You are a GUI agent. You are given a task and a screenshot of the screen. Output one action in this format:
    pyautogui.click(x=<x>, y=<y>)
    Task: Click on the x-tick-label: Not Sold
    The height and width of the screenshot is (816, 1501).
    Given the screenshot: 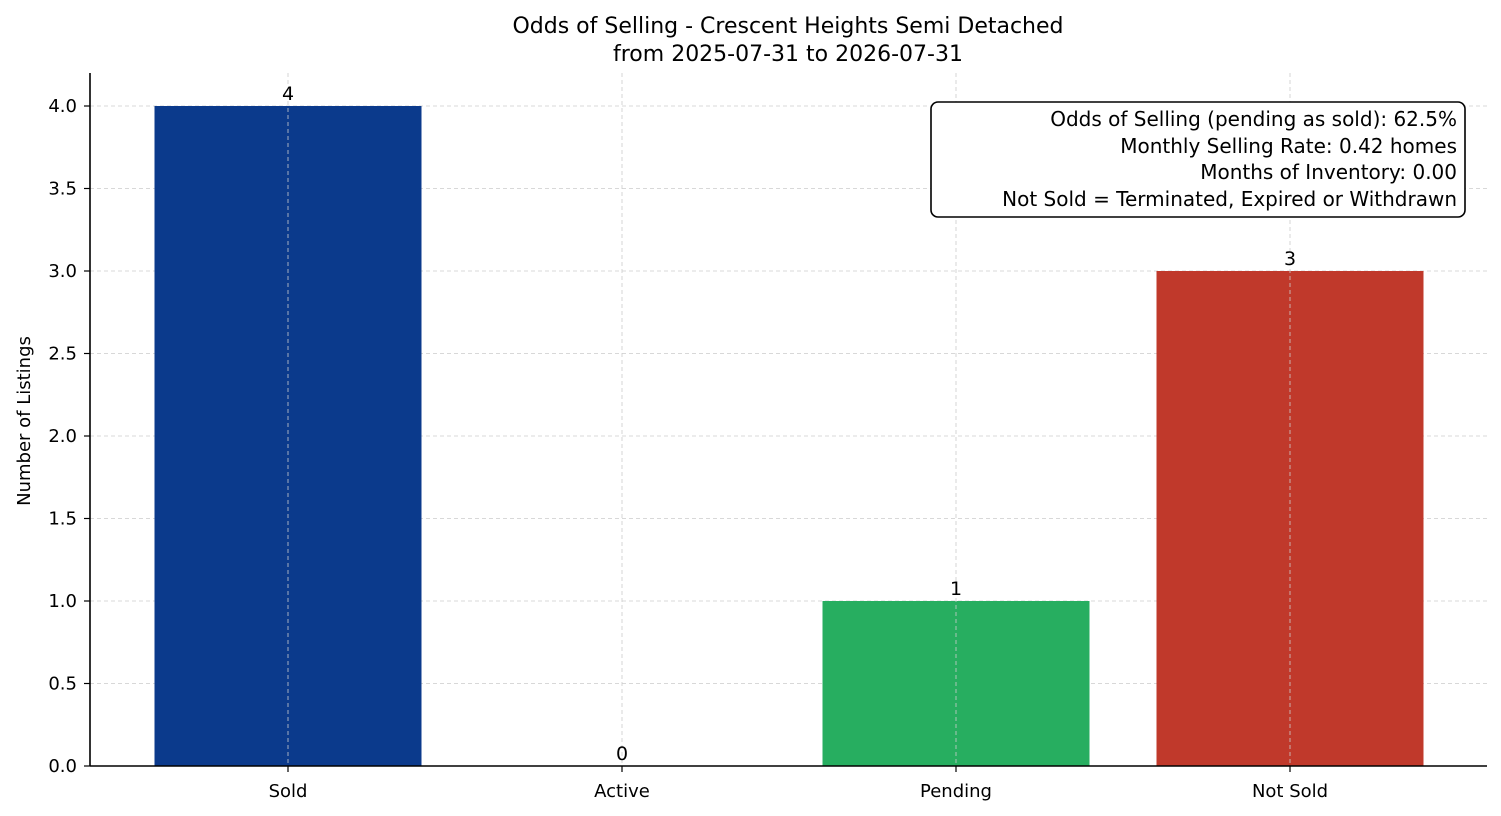 What is the action you would take?
    pyautogui.click(x=1290, y=791)
    